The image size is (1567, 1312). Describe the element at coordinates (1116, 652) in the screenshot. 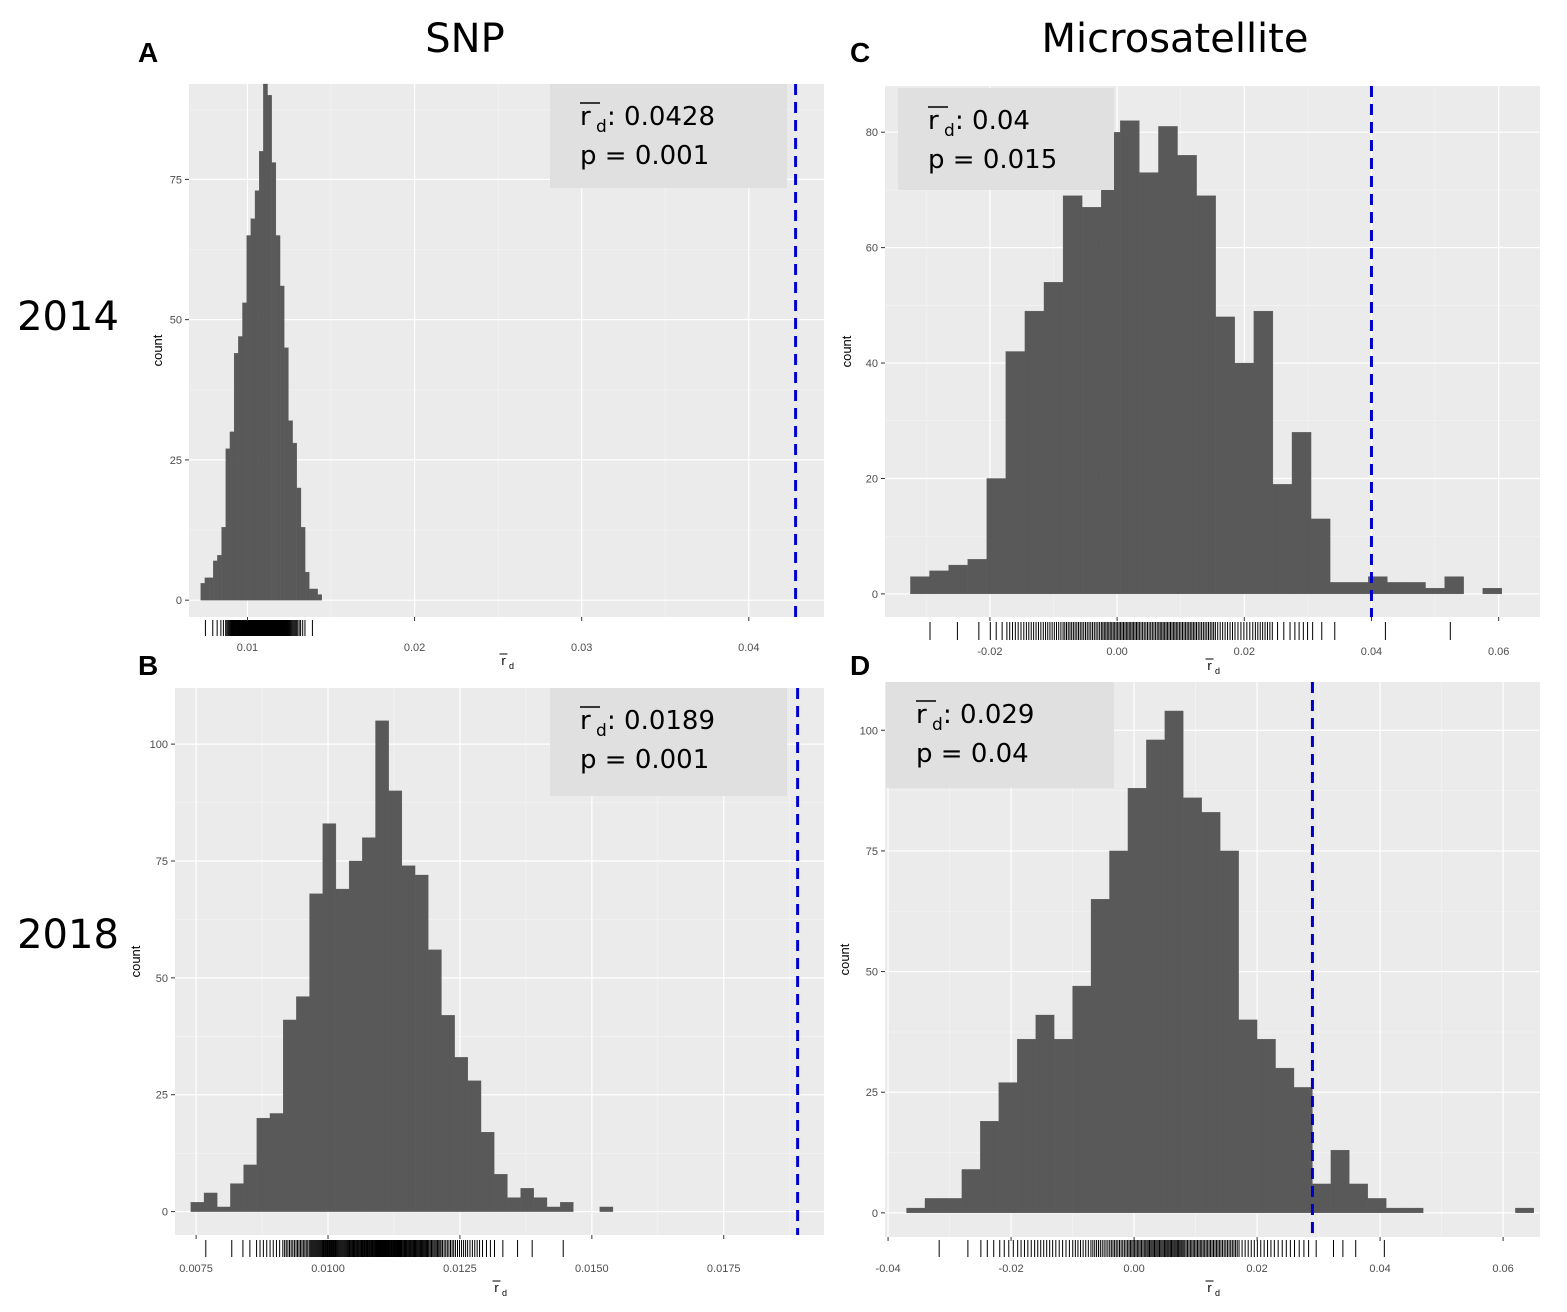

I see `x-tick-label-c: 0.00` at that location.